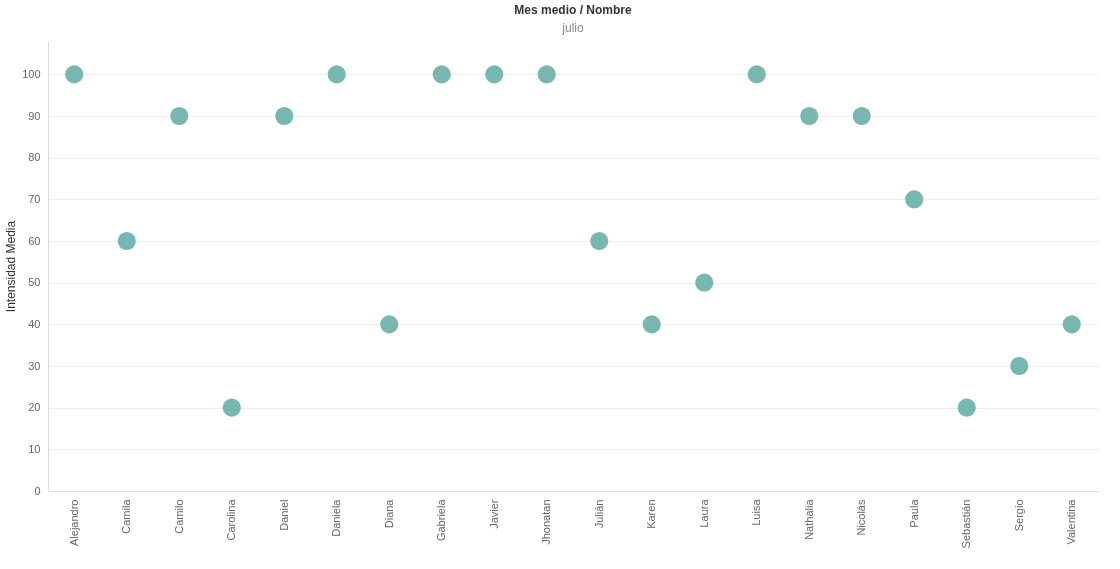 This screenshot has width=1120, height=569. I want to click on y-tick-label: 30, so click(34, 365).